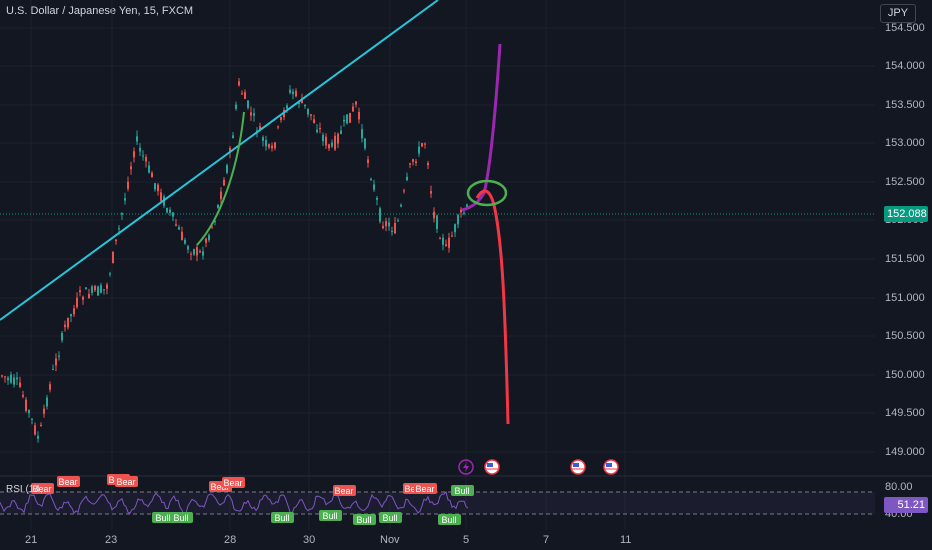 The image size is (932, 550). What do you see at coordinates (906, 214) in the screenshot?
I see `current-price-label: 152.088` at bounding box center [906, 214].